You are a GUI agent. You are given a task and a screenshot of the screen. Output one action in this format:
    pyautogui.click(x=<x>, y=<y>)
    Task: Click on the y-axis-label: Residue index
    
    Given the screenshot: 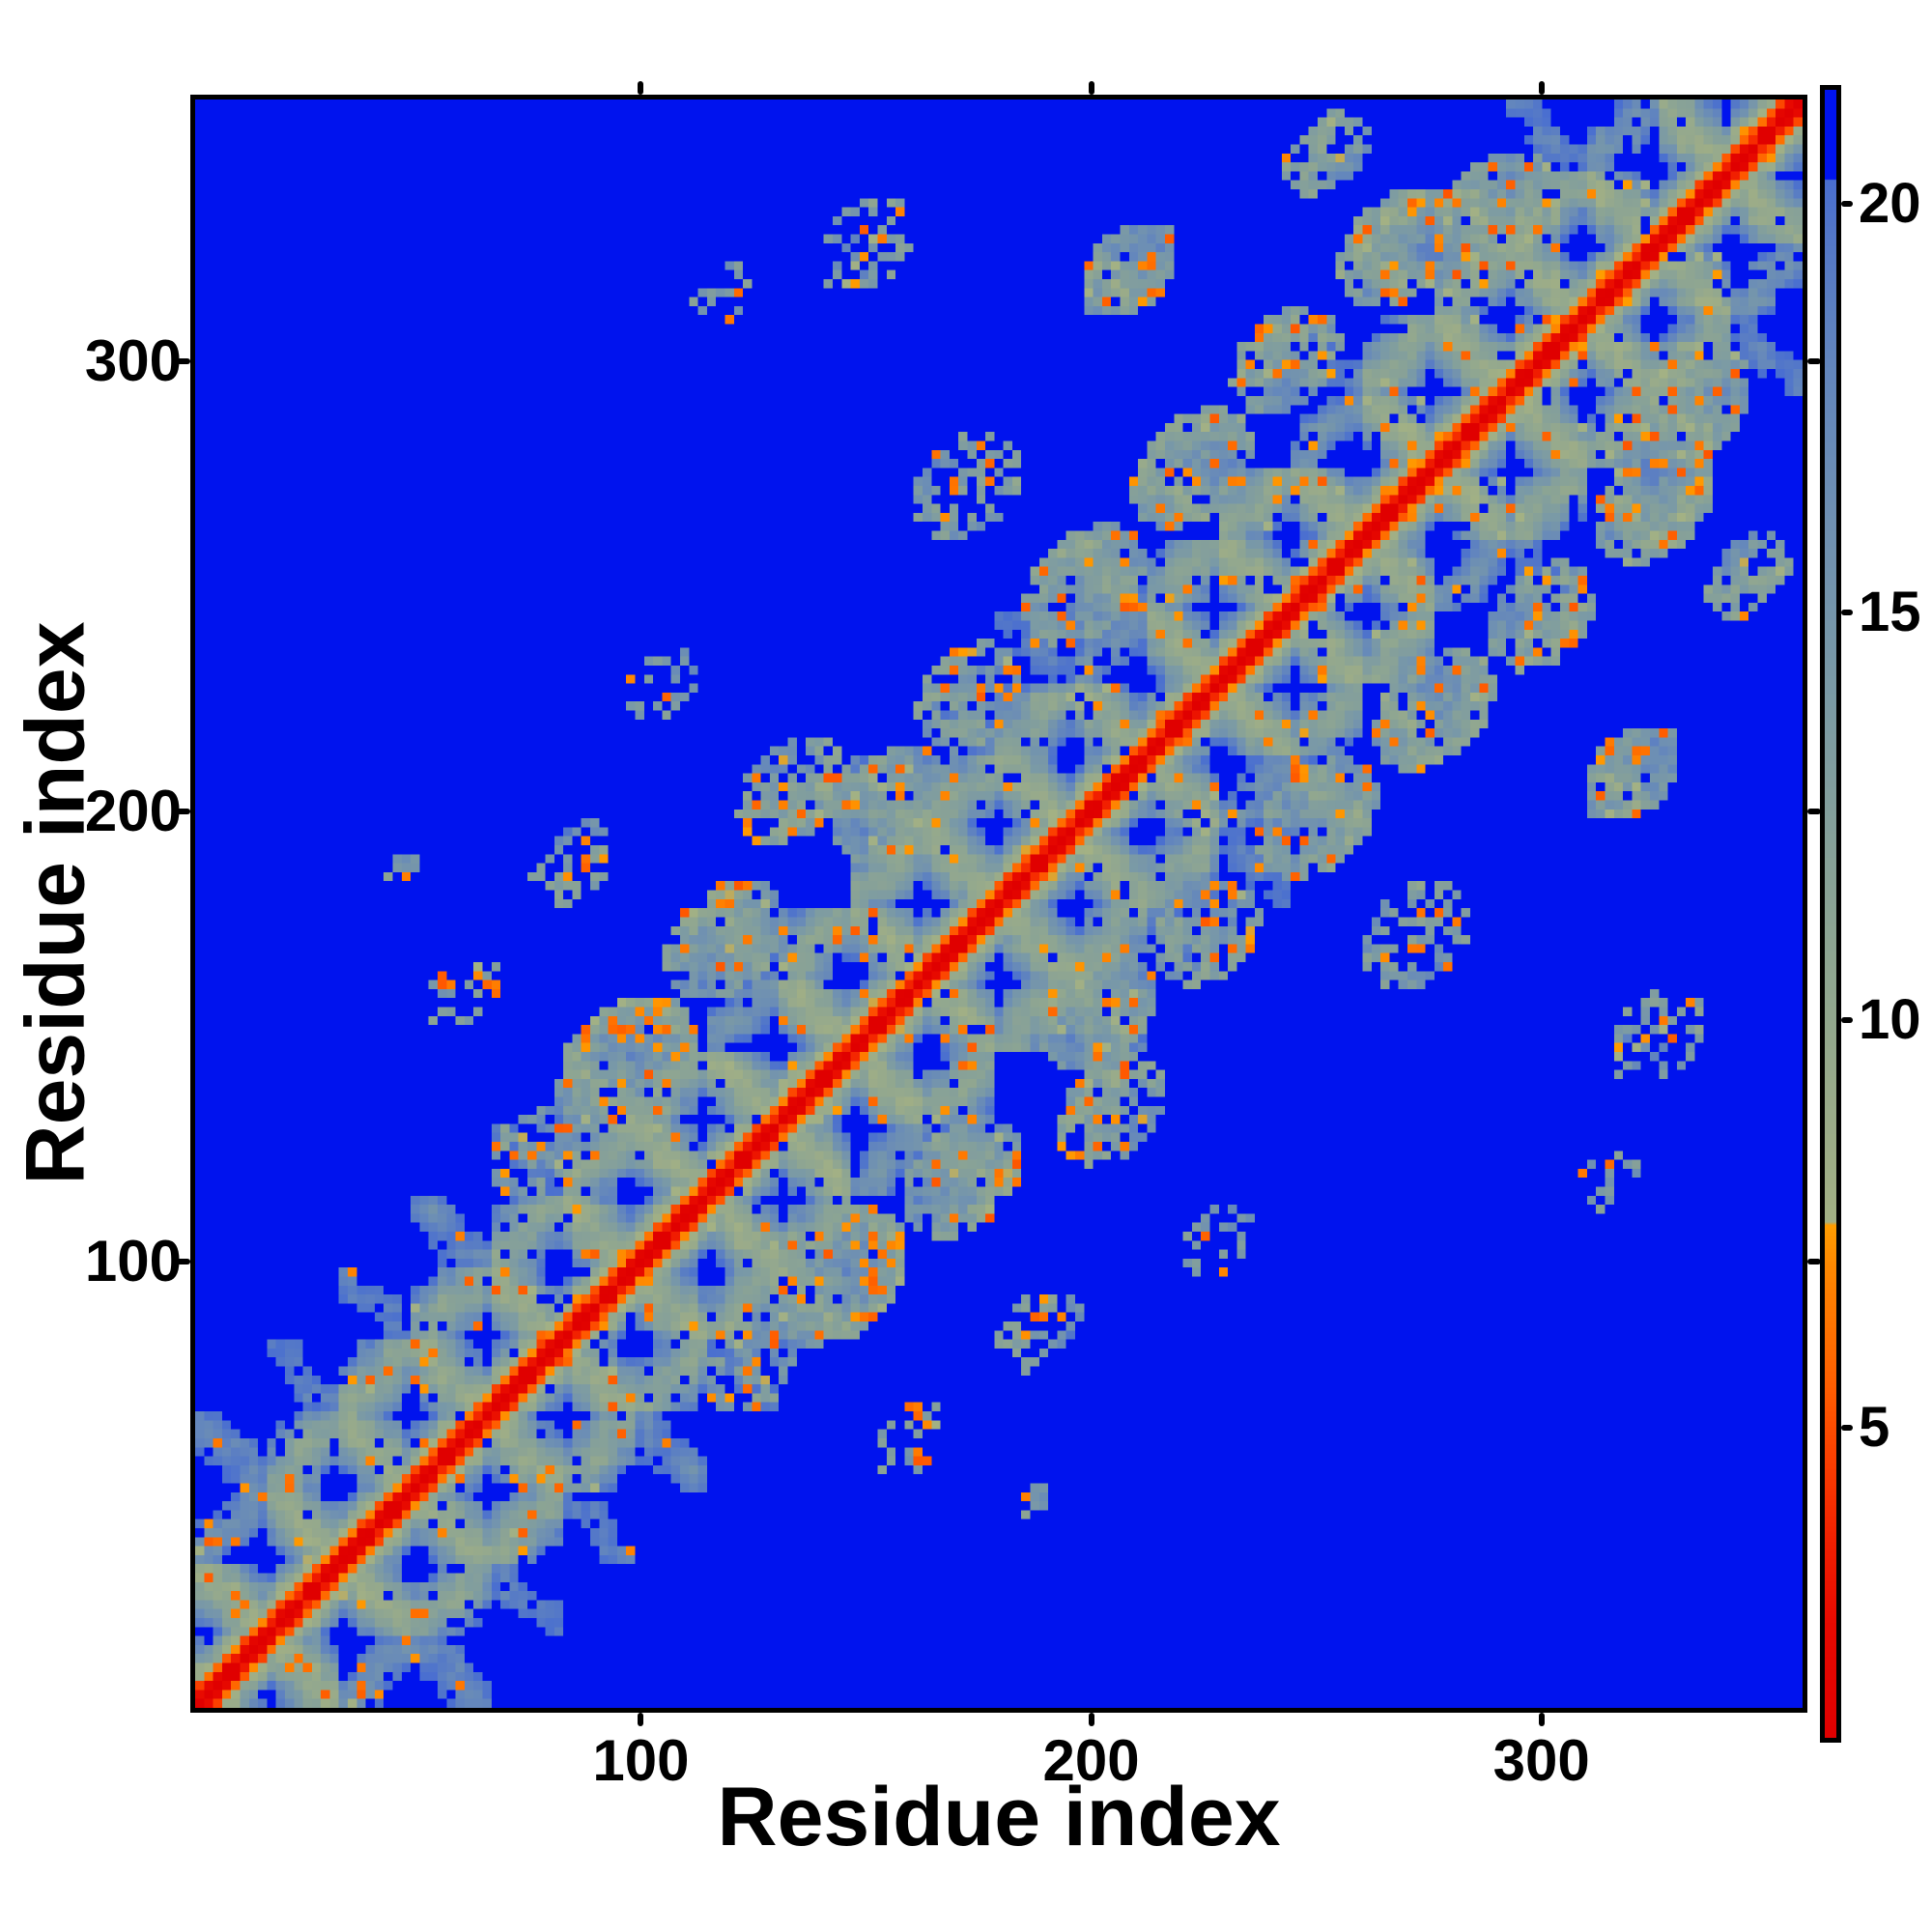 What is the action you would take?
    pyautogui.click(x=55, y=903)
    